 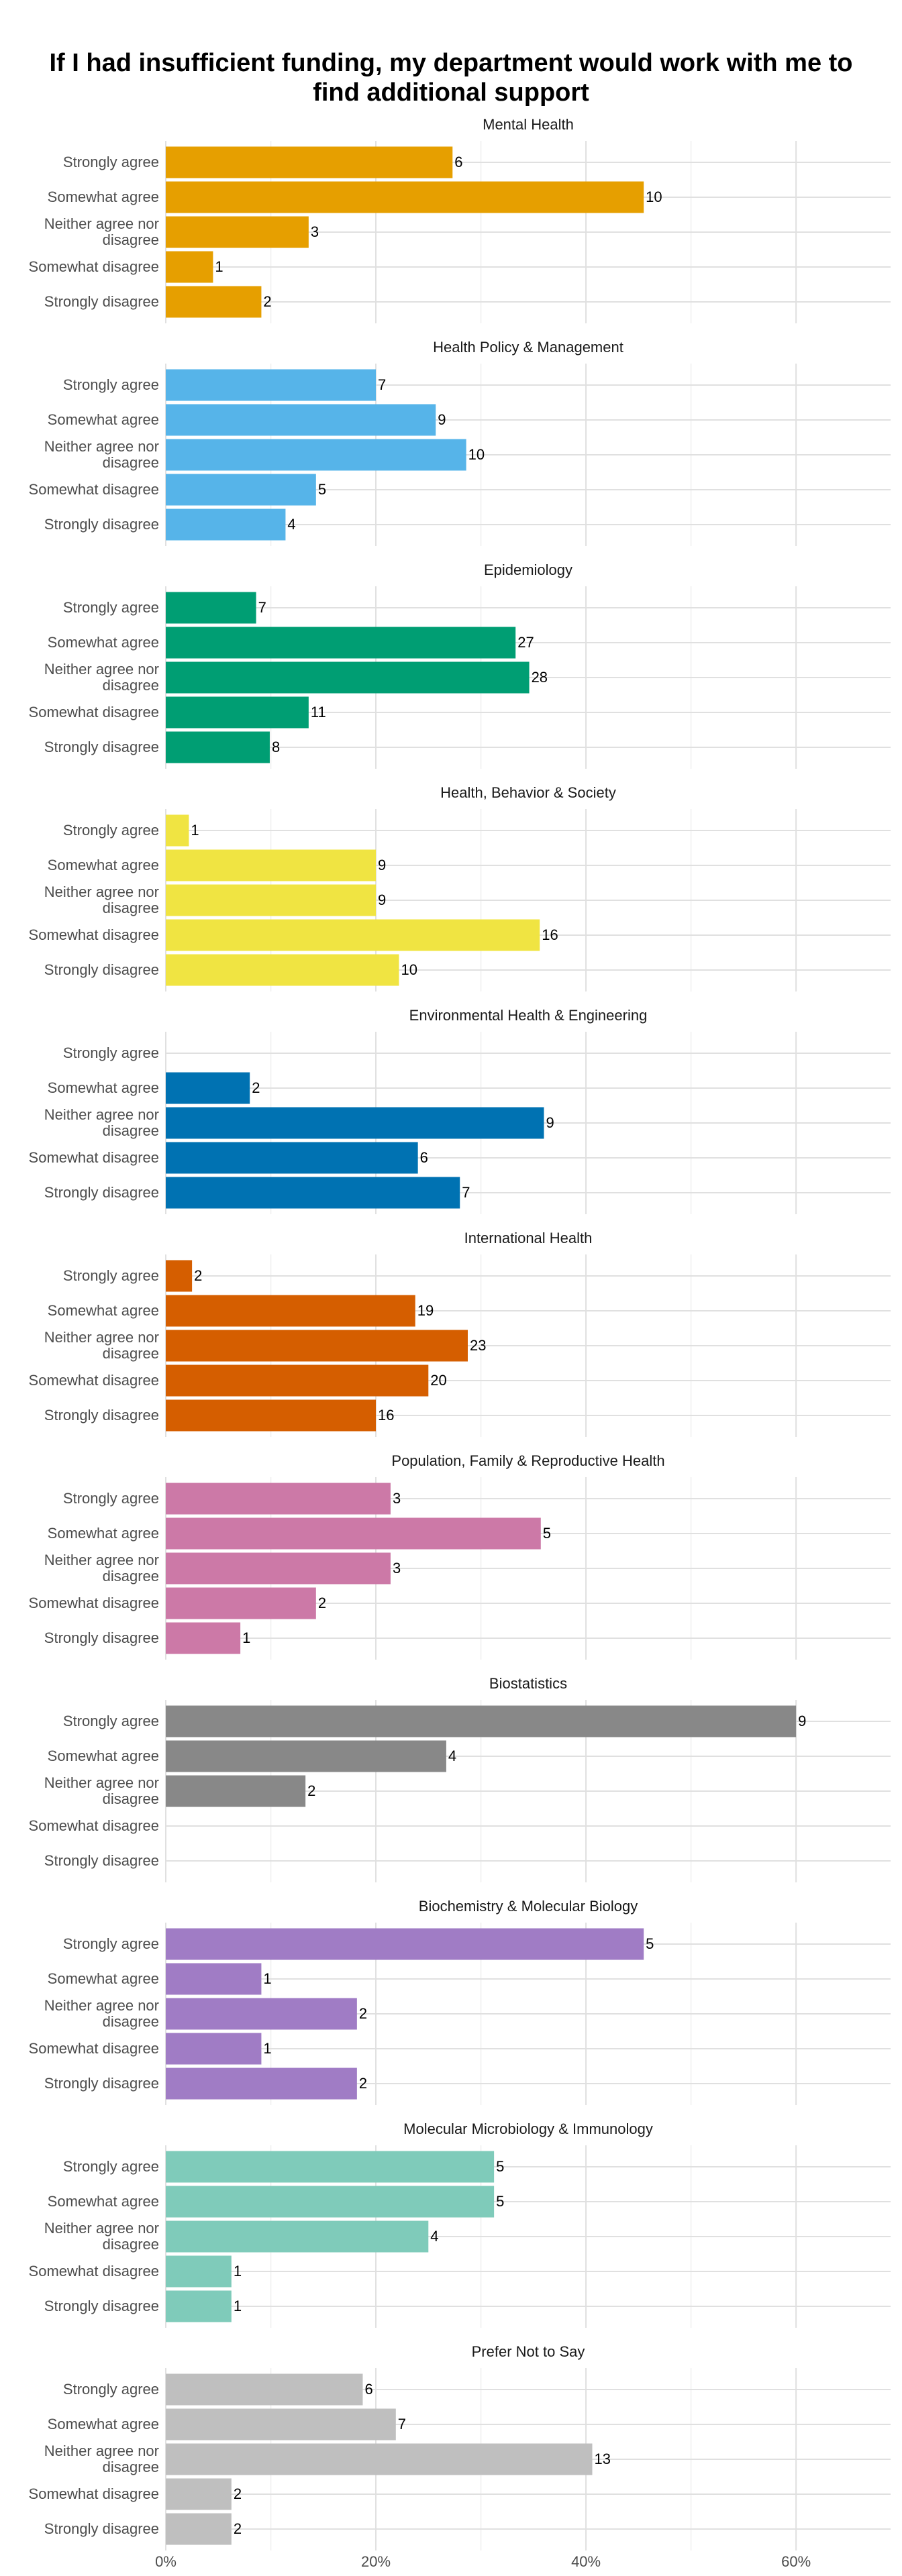 What do you see at coordinates (654, 197) in the screenshot?
I see `data-label: 10` at bounding box center [654, 197].